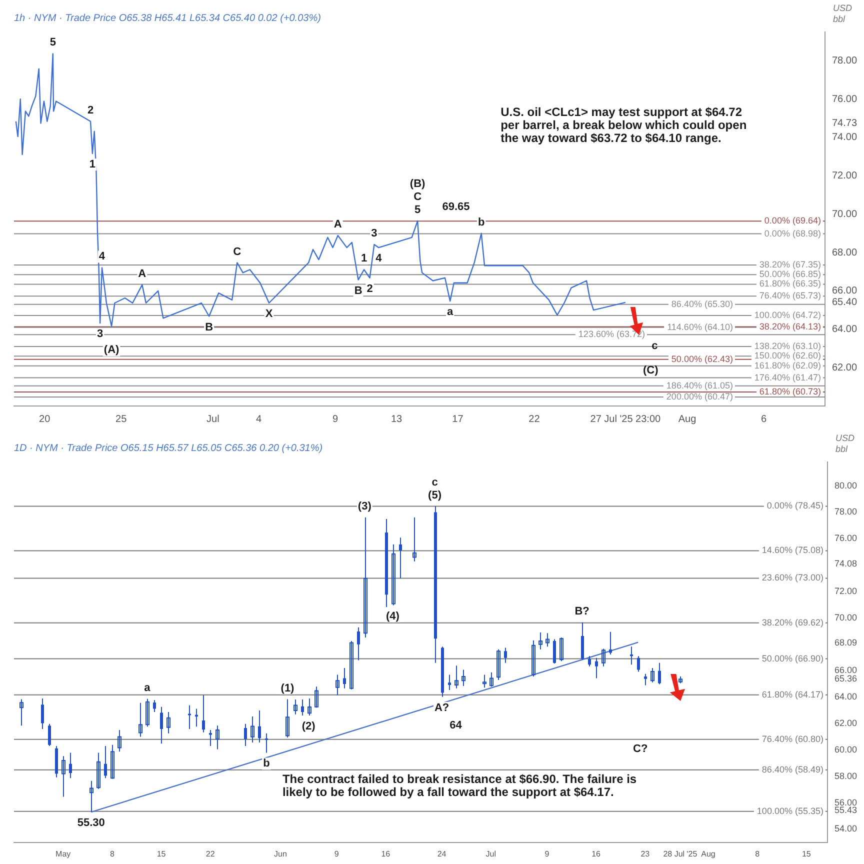 The width and height of the screenshot is (864, 864). What do you see at coordinates (582, 611) in the screenshot?
I see `annotation: B?` at bounding box center [582, 611].